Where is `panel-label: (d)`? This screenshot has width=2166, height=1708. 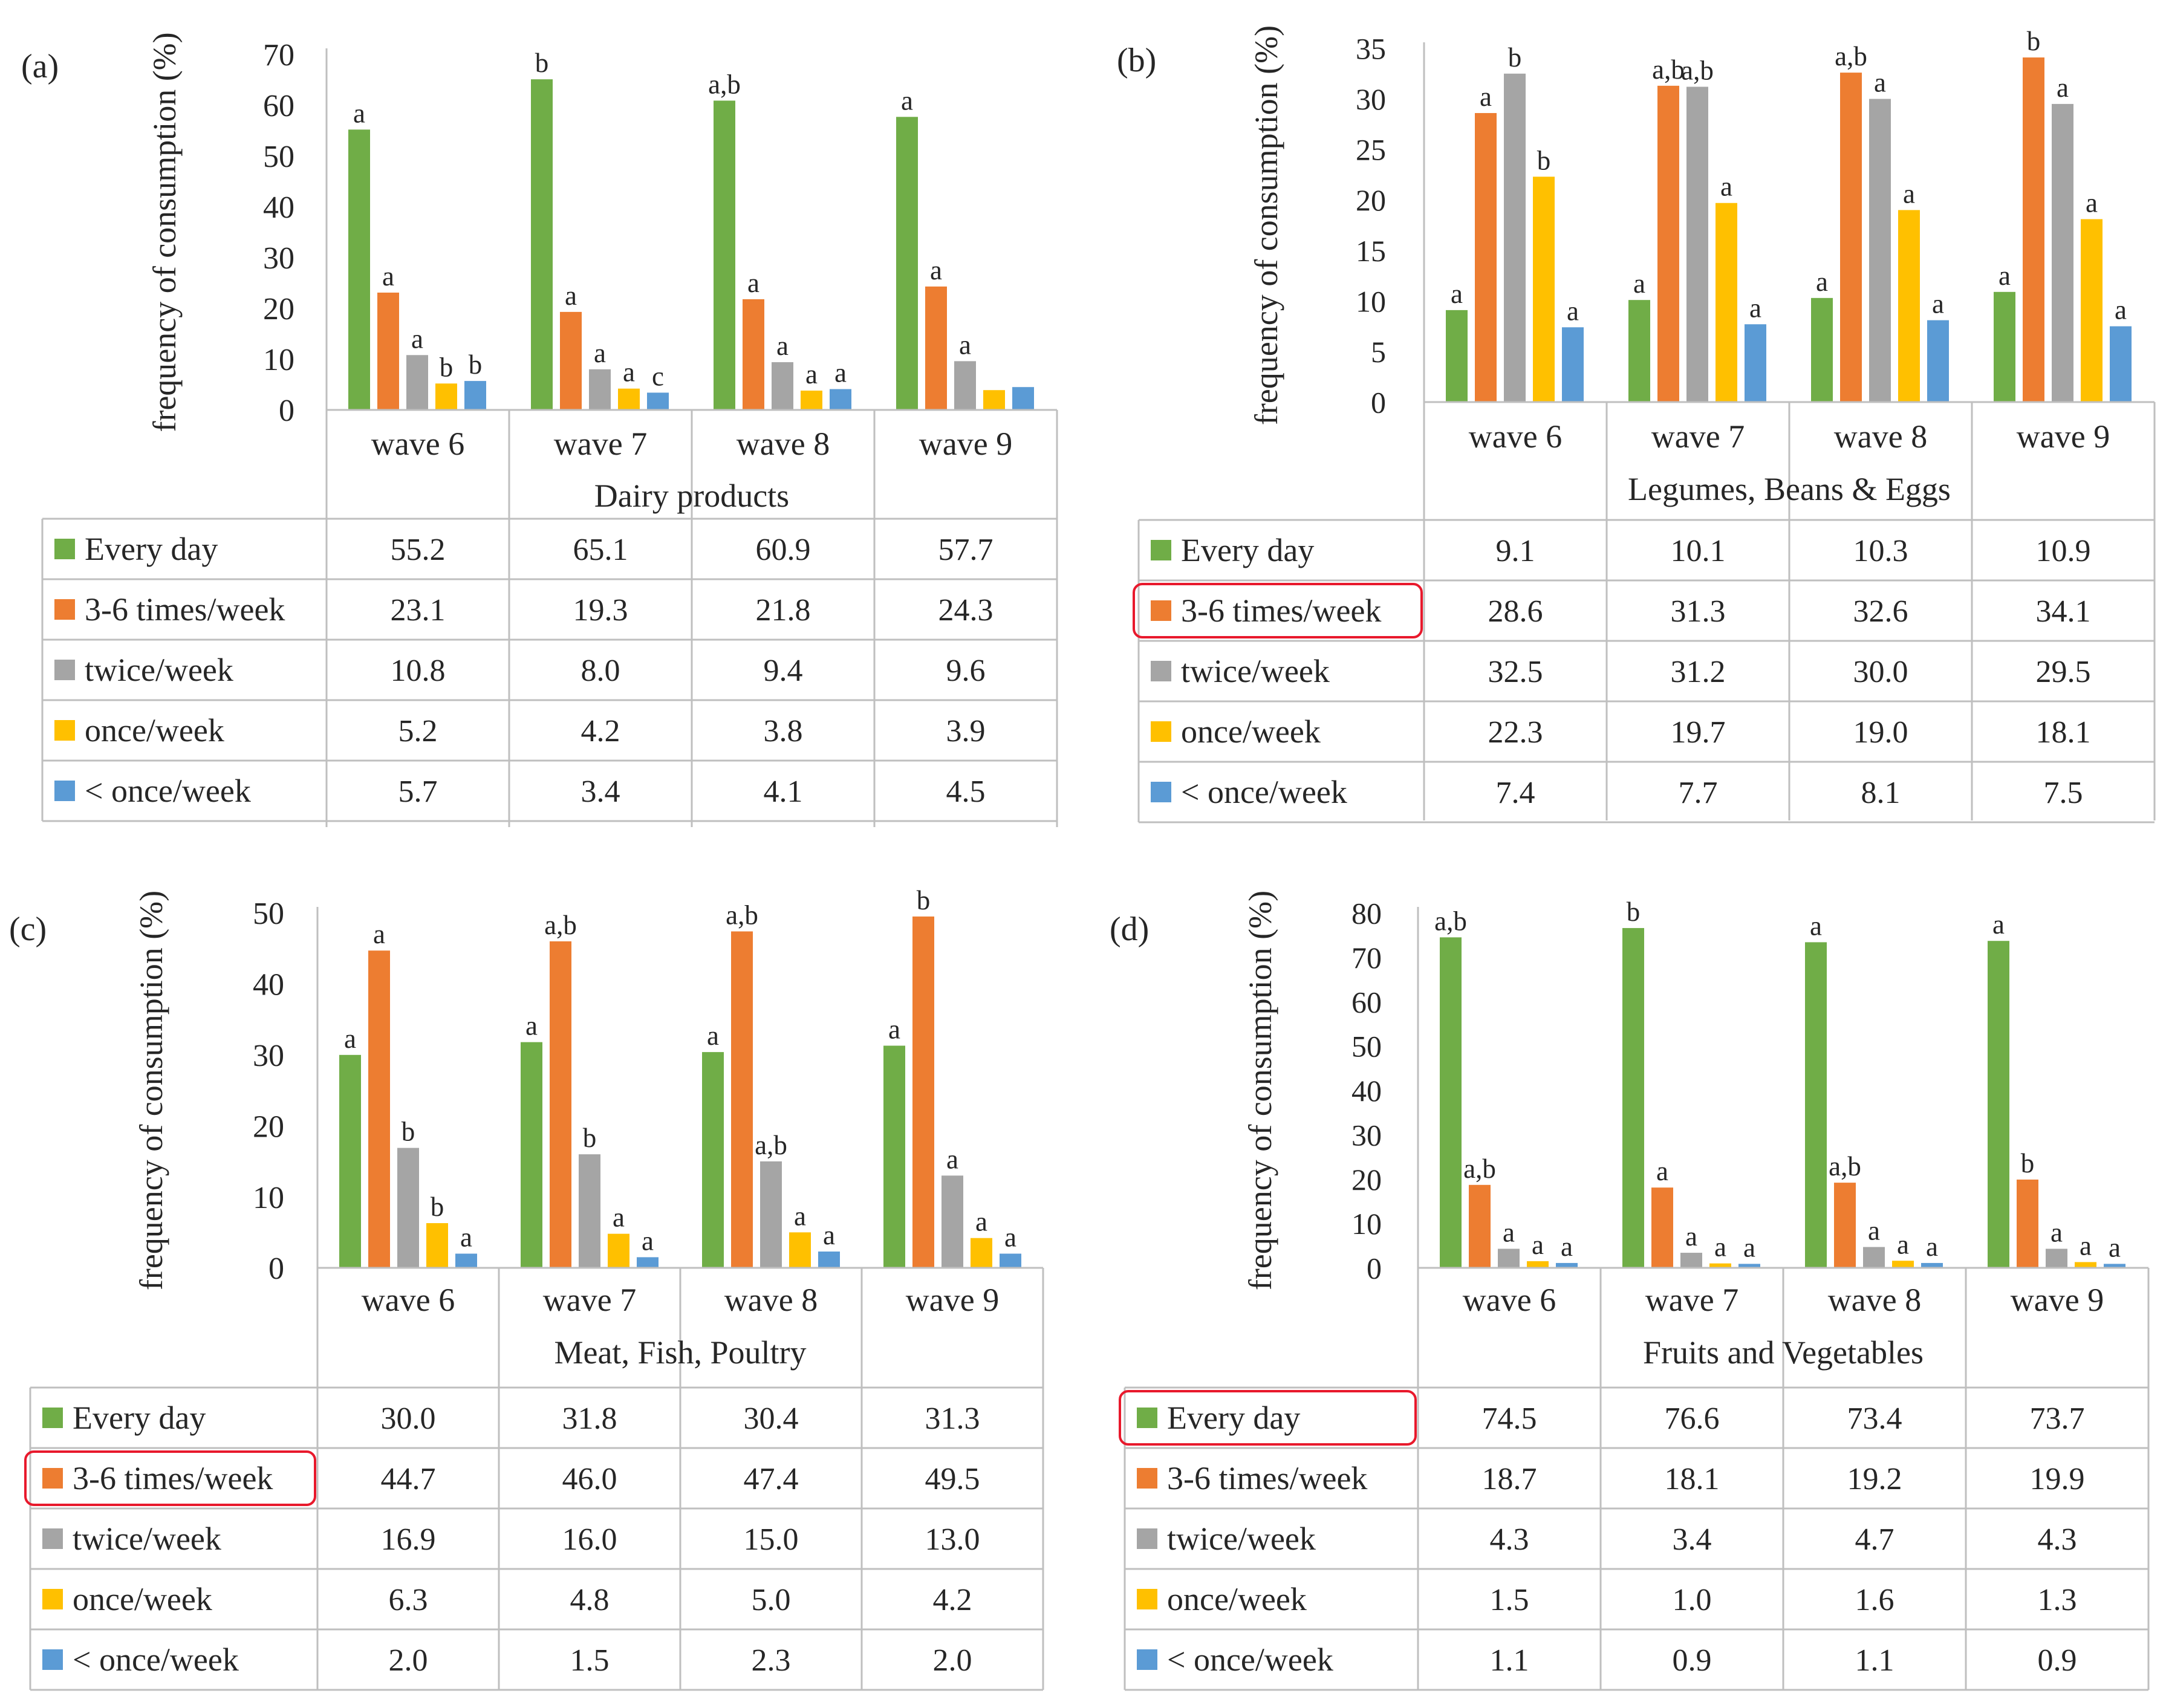 panel-label: (d) is located at coordinates (1129, 929).